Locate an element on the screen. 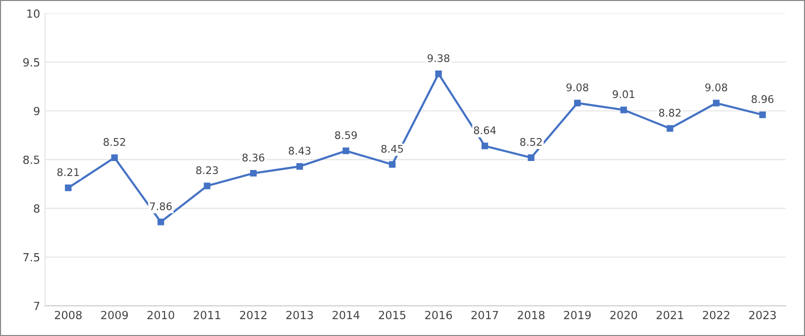 This screenshot has width=805, height=336. y-tick-label: 9.5 is located at coordinates (31, 62).